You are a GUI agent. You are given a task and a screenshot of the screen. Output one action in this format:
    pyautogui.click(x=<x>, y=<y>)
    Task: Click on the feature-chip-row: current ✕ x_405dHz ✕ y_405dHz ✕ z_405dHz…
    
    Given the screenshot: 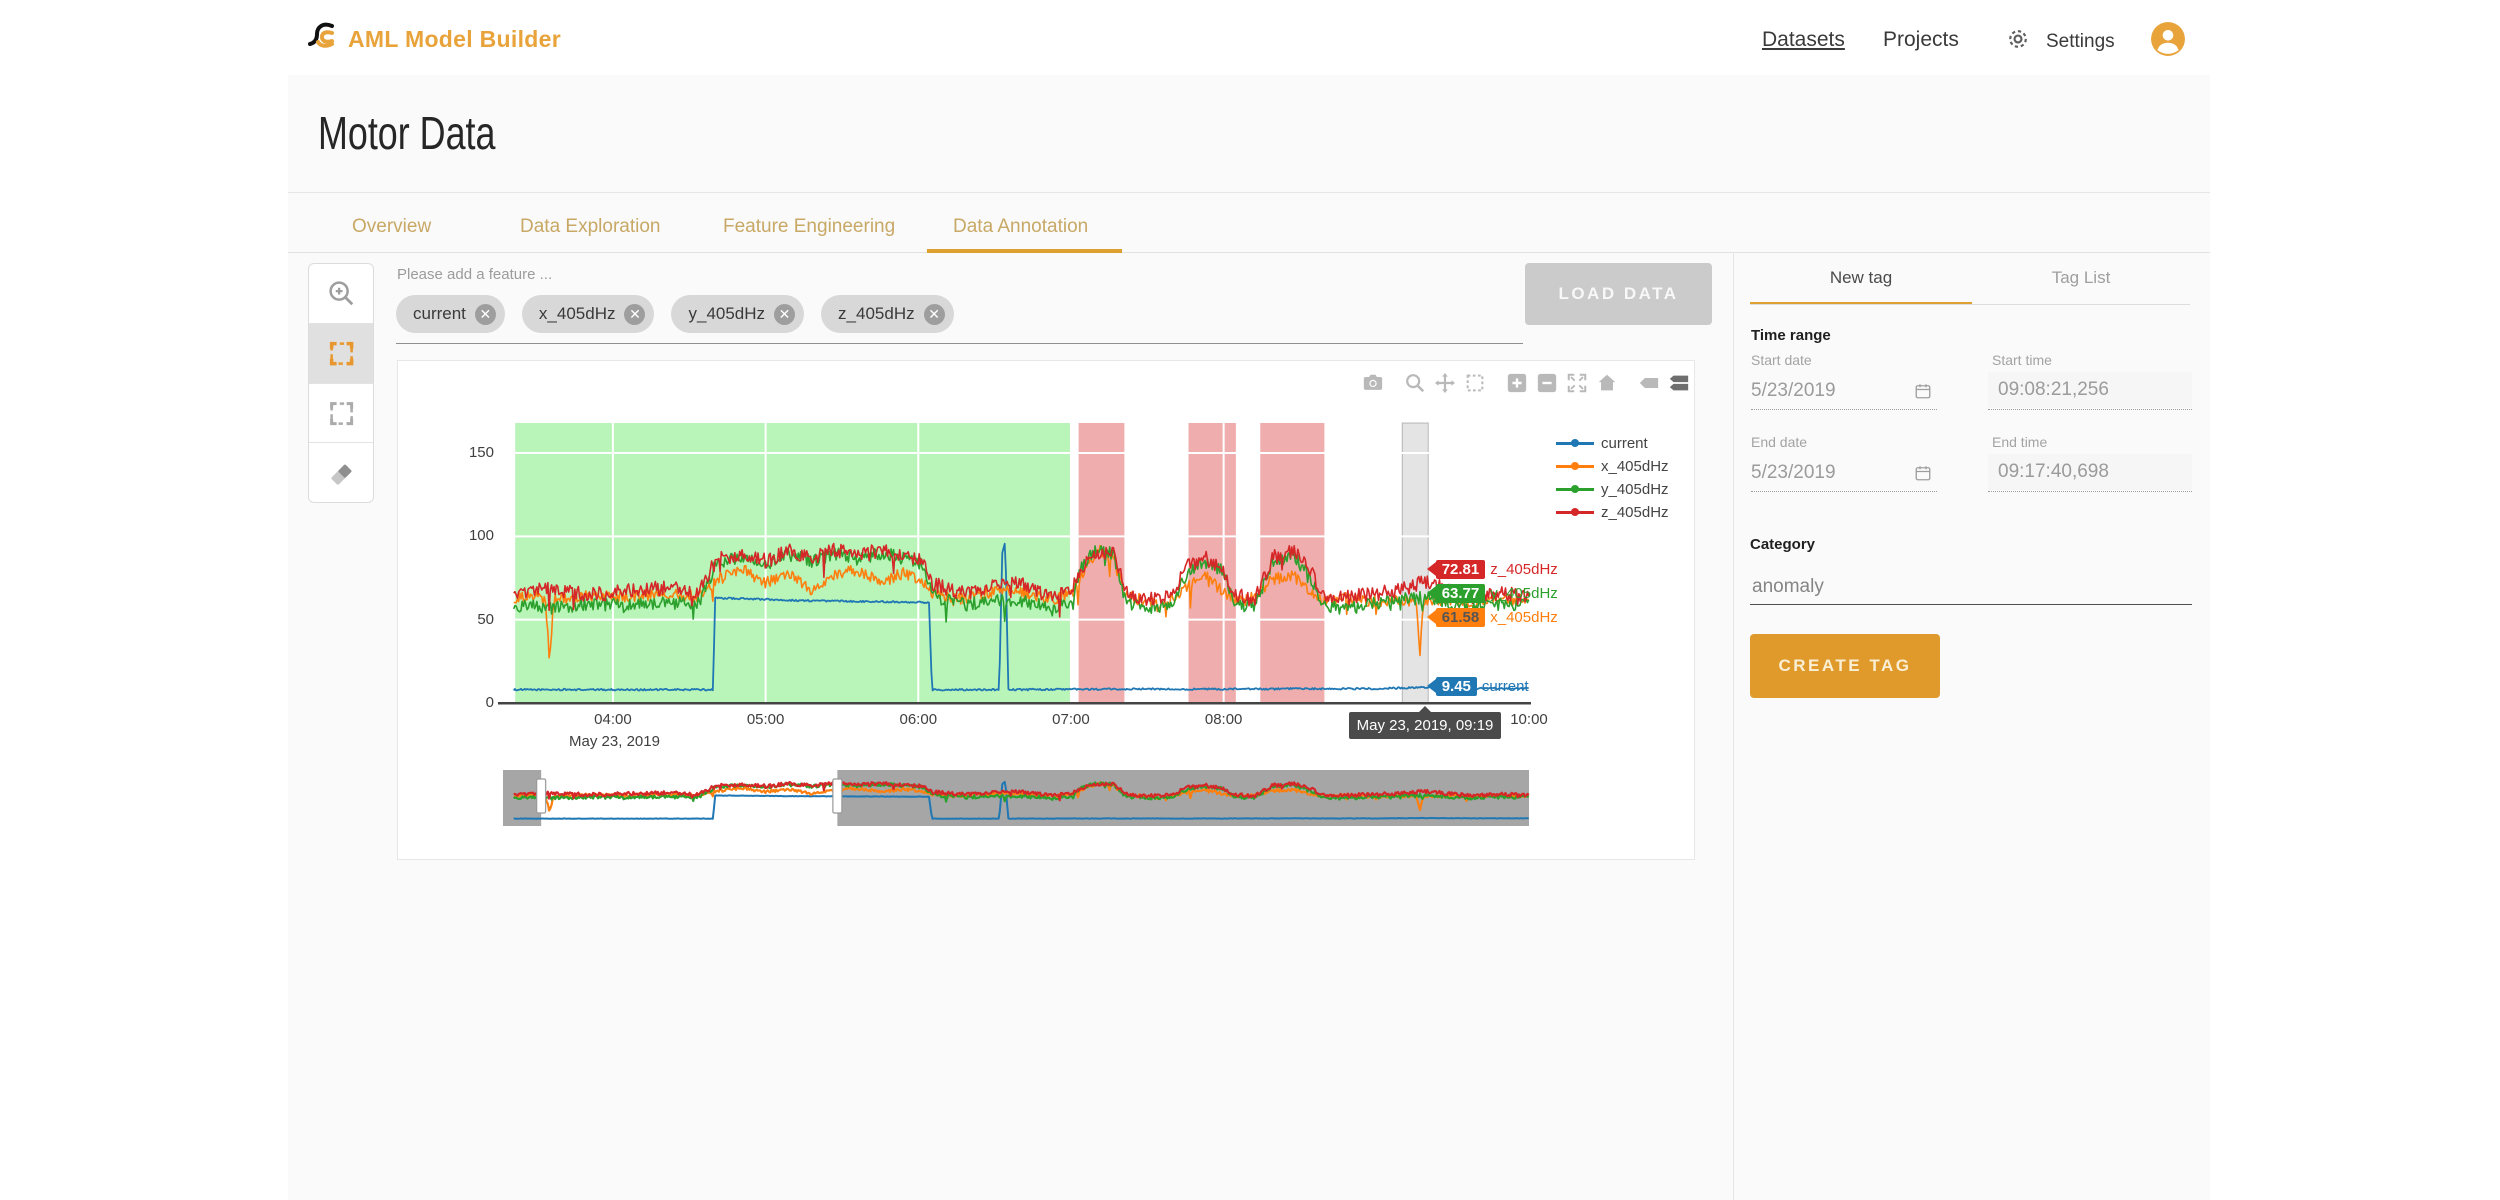 What is the action you would take?
    pyautogui.click(x=675, y=314)
    